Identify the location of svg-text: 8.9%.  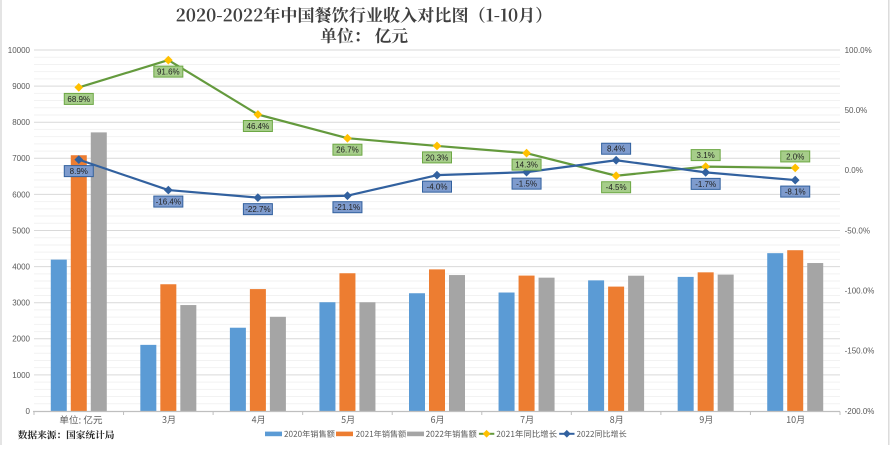
(79, 171).